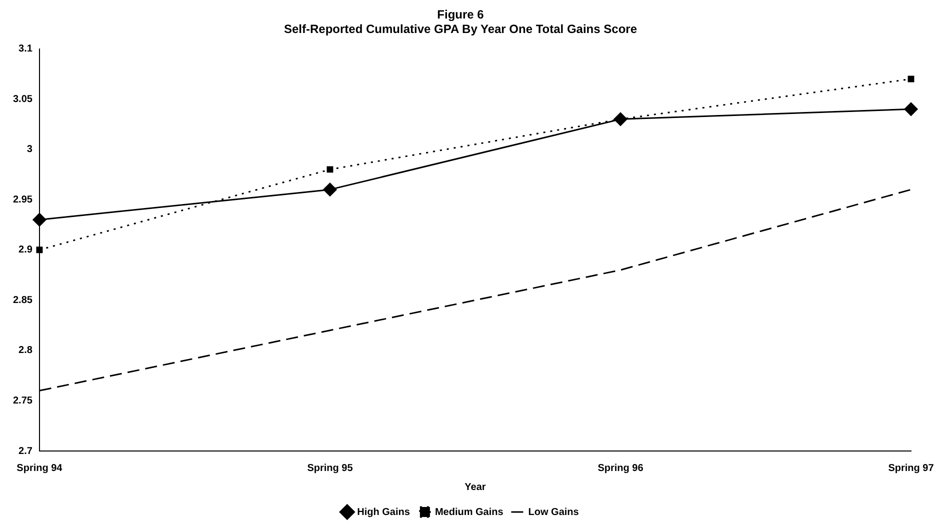 The image size is (941, 531). I want to click on chart-title: Figure 6, so click(460, 15).